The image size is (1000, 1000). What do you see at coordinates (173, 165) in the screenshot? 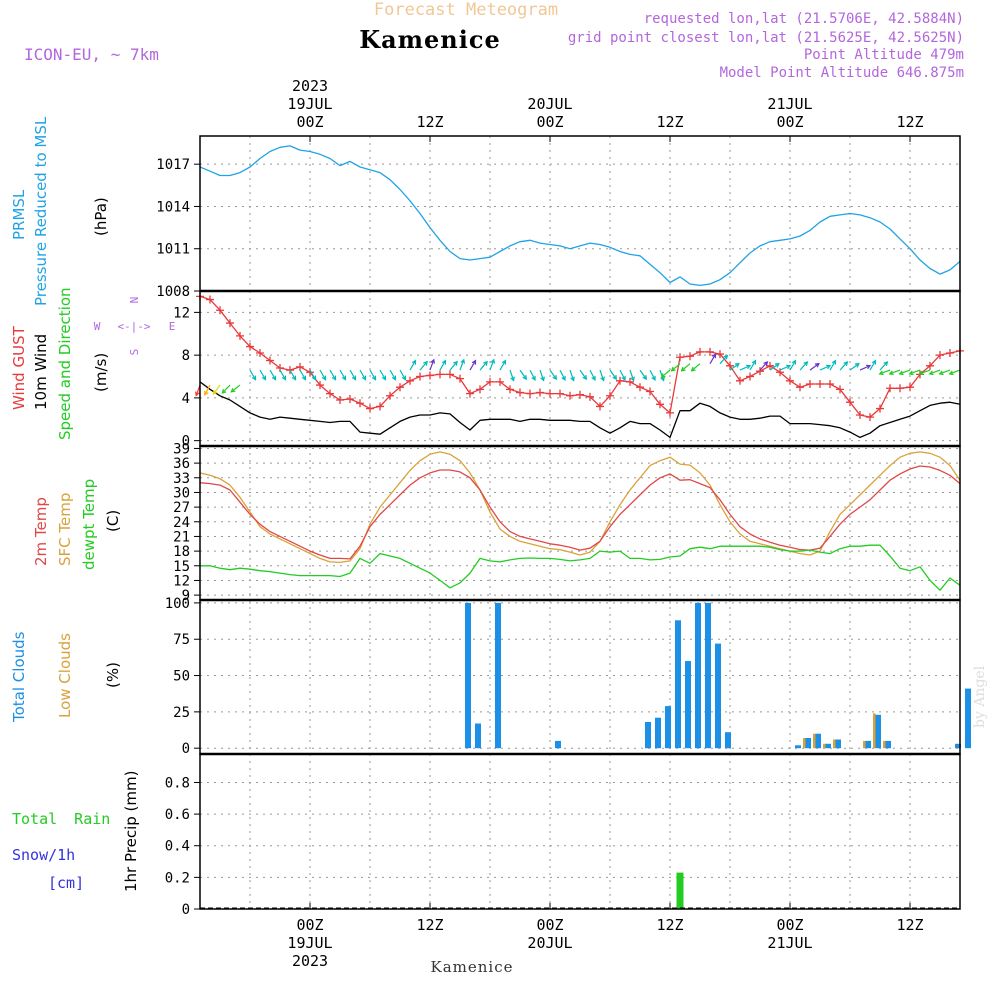
I see `y-tick-label: 1017` at bounding box center [173, 165].